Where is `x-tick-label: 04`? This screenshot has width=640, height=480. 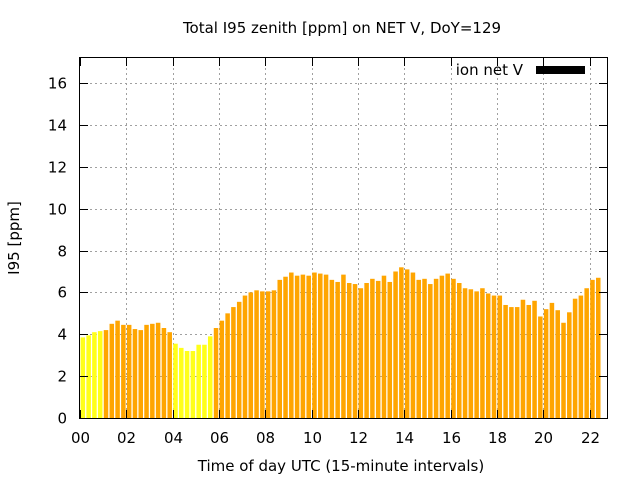
x-tick-label: 04 is located at coordinates (173, 438).